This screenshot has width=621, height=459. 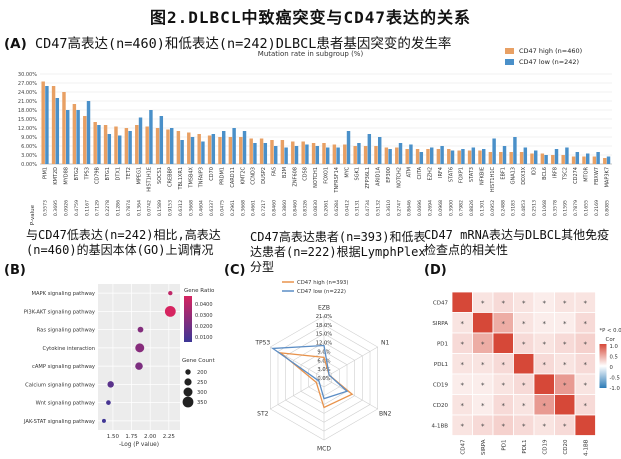 I want to click on p-value-label: 0.5573, so click(x=46, y=208).